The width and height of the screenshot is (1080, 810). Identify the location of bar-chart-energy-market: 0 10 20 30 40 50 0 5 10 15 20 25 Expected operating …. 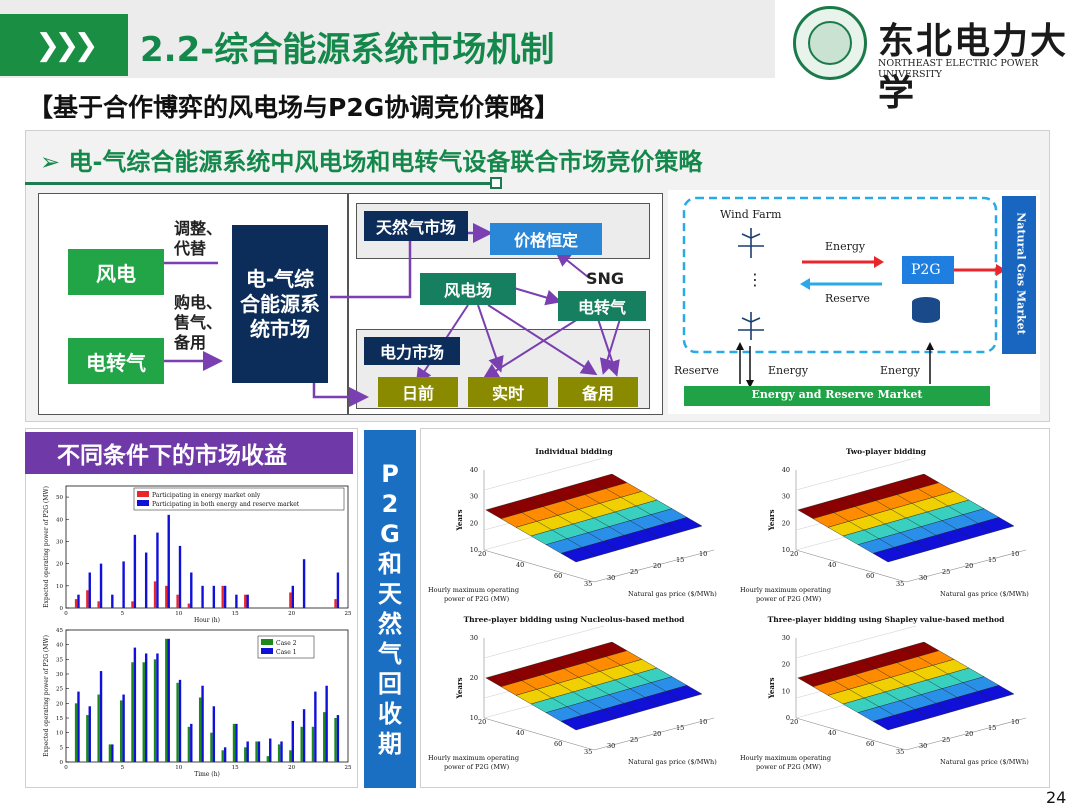
(197, 554).